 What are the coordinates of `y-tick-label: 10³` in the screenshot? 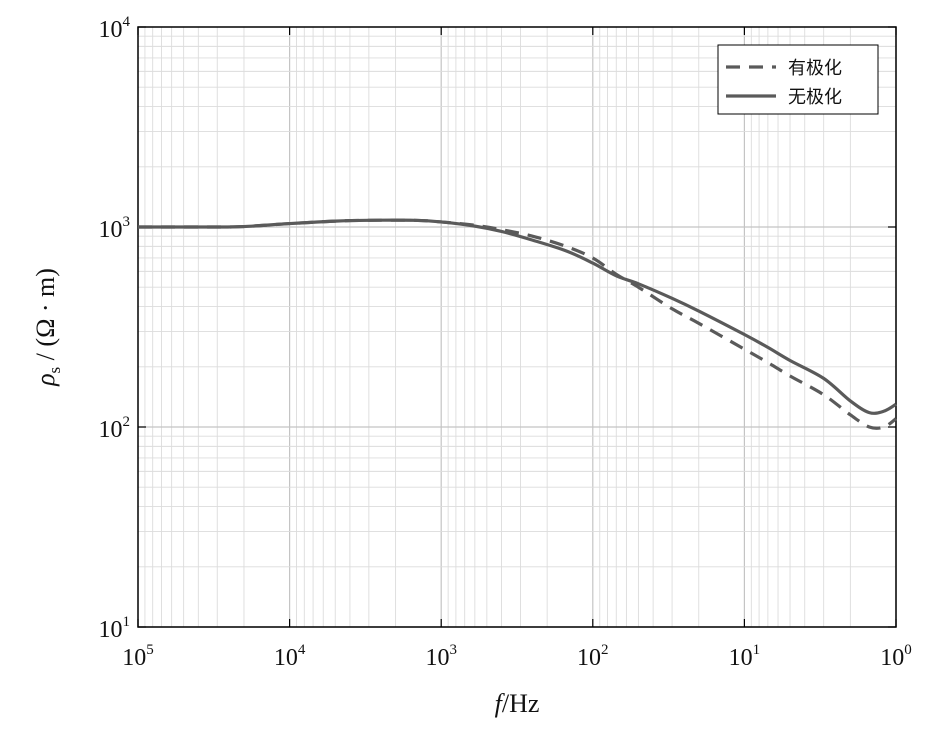 It's located at (115, 228).